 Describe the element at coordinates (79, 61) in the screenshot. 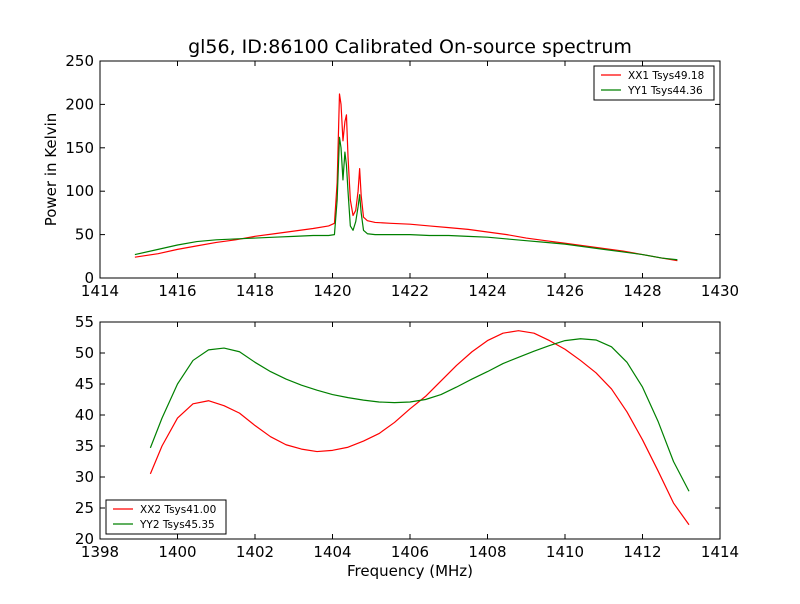

I see `panel1-y-tick-label: 250` at that location.